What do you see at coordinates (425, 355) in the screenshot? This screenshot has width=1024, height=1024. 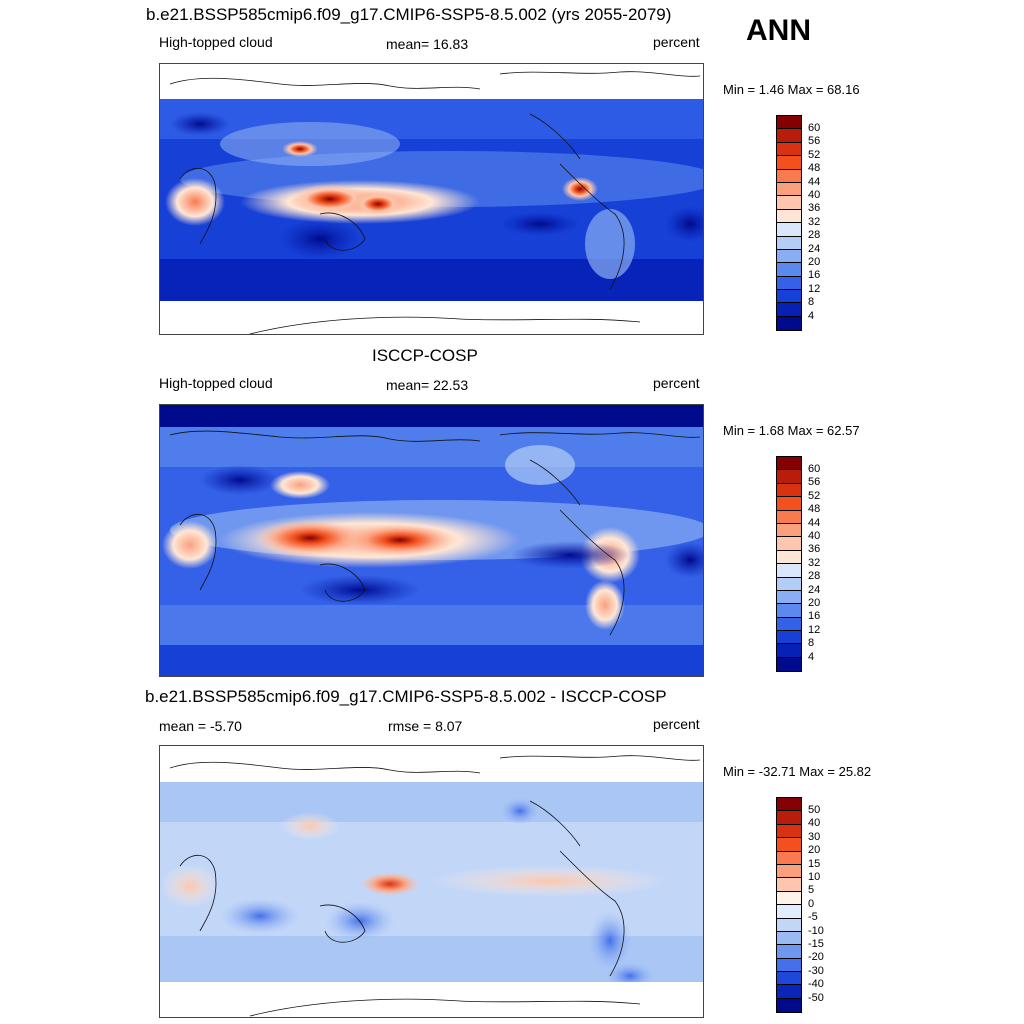 I see `panel2-title: ISCCP-COSP` at bounding box center [425, 355].